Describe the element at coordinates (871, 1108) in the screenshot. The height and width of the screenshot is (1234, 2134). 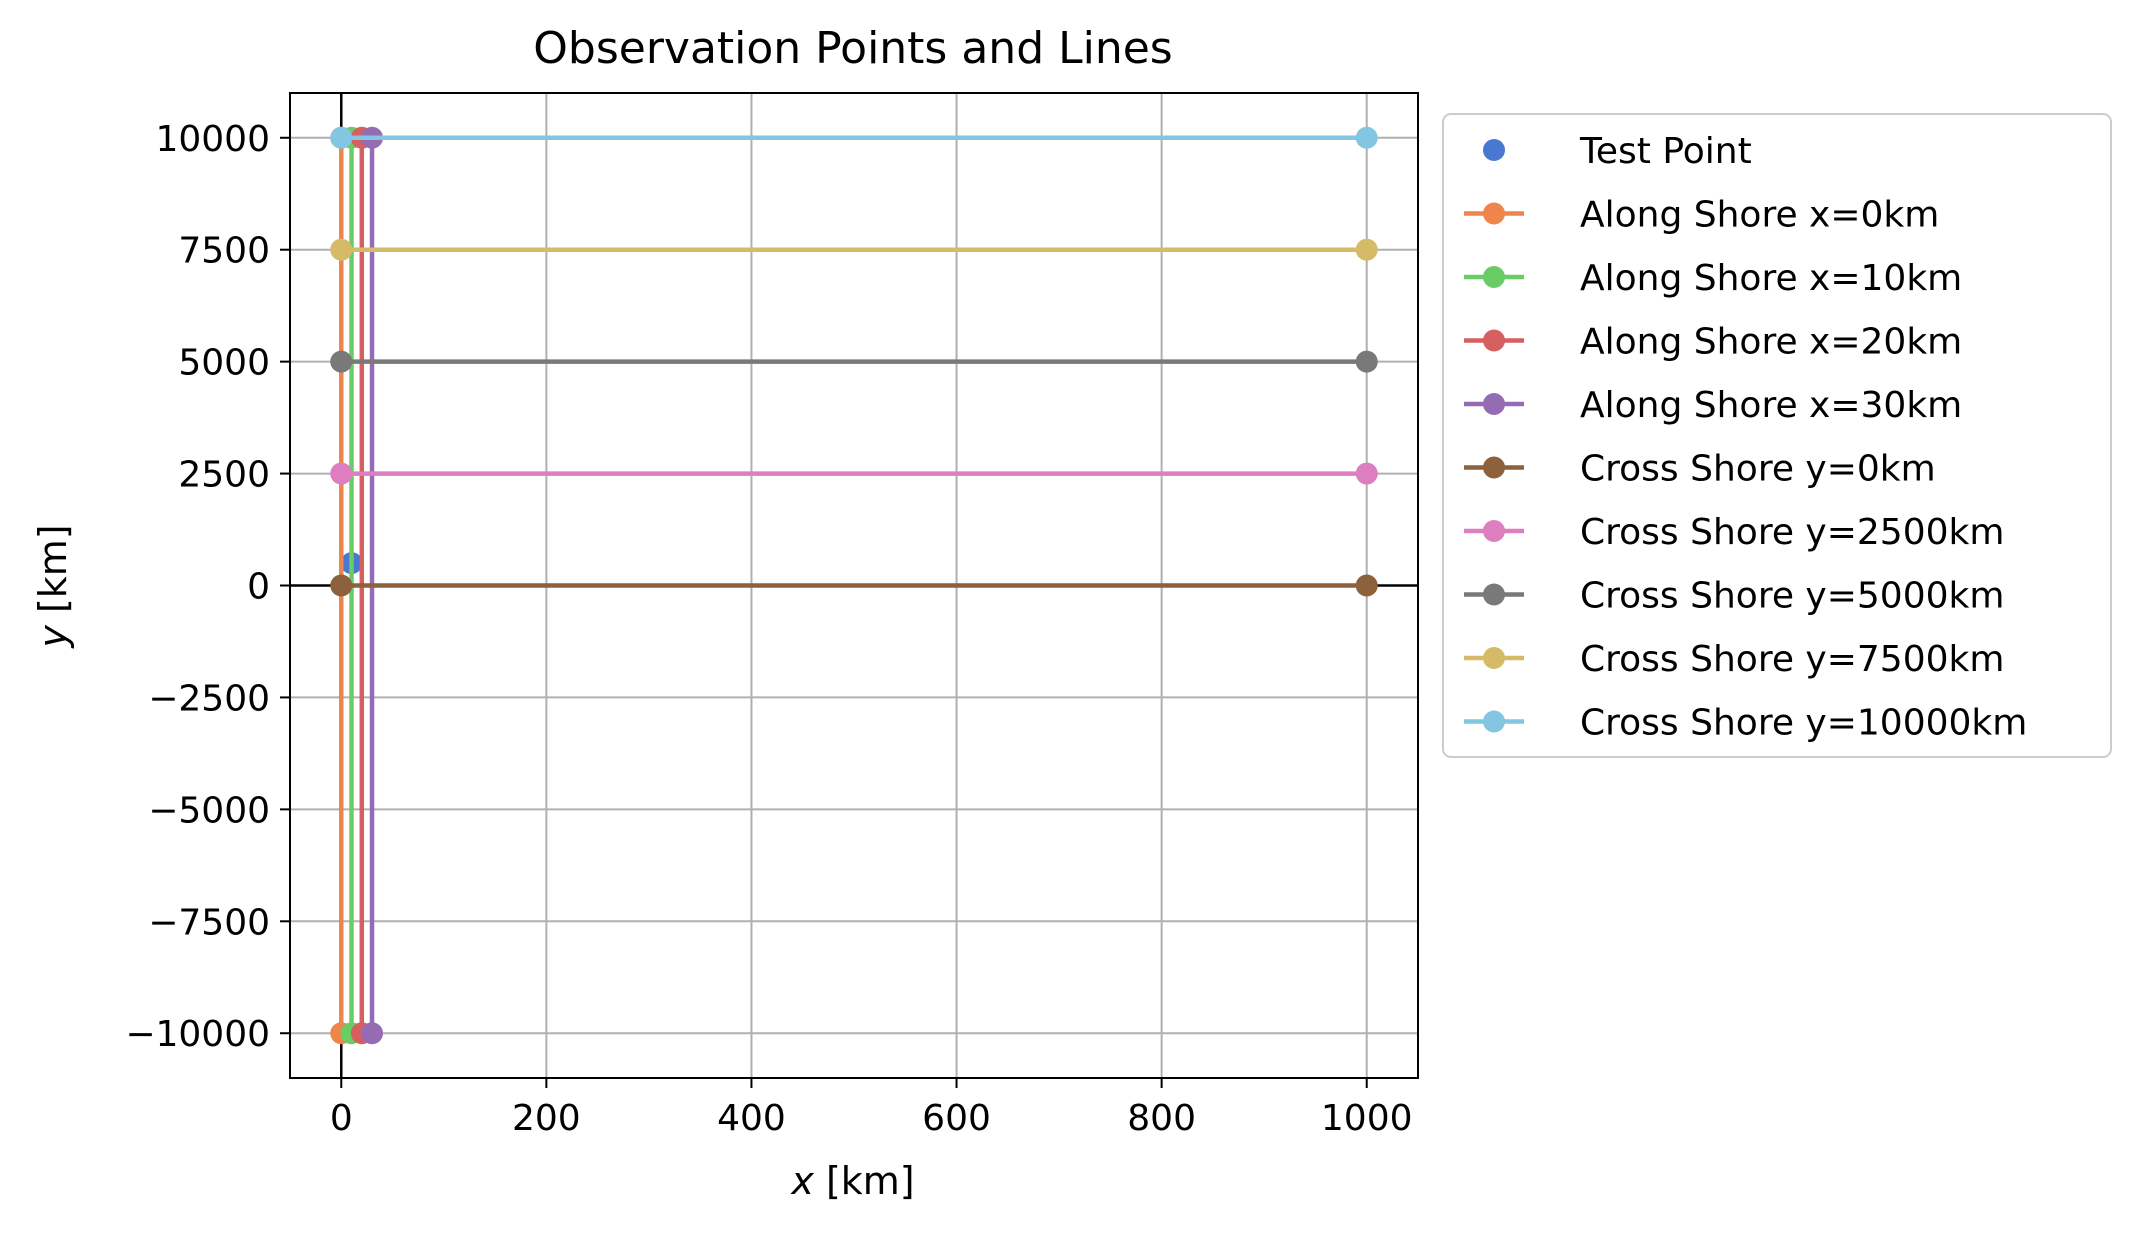
I see `x-axis-ticks: 0 200 400 600 800 1000` at that location.